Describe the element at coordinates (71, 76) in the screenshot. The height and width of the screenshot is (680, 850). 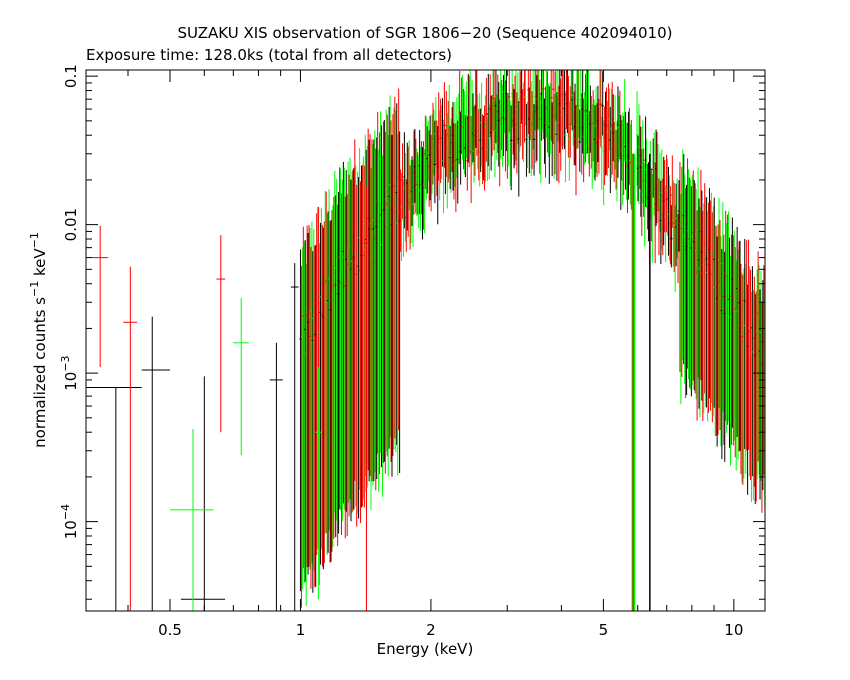
I see `y-tick-label: 0.1` at that location.